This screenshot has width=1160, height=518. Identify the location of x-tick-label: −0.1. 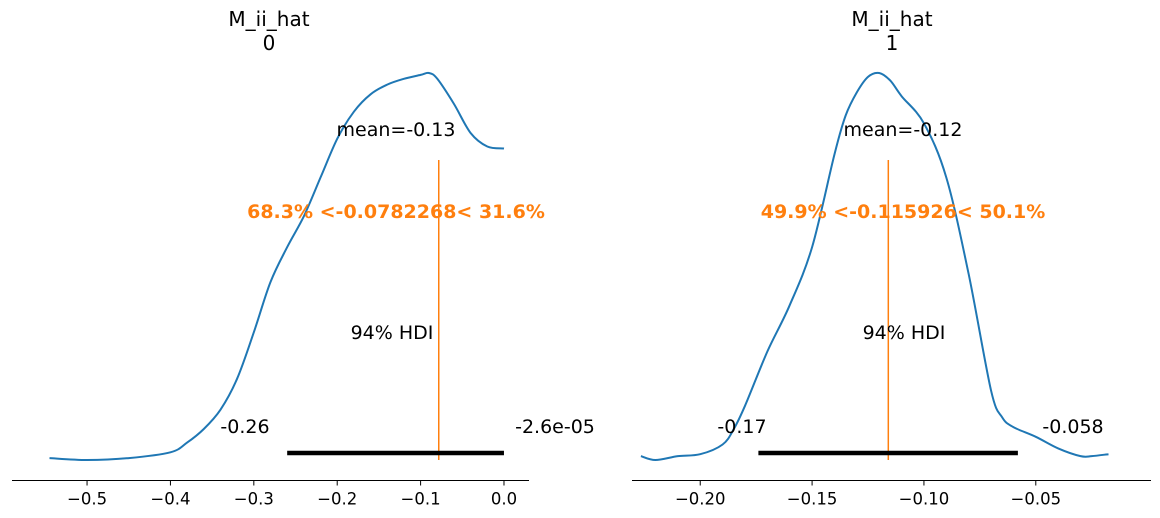
(421, 499).